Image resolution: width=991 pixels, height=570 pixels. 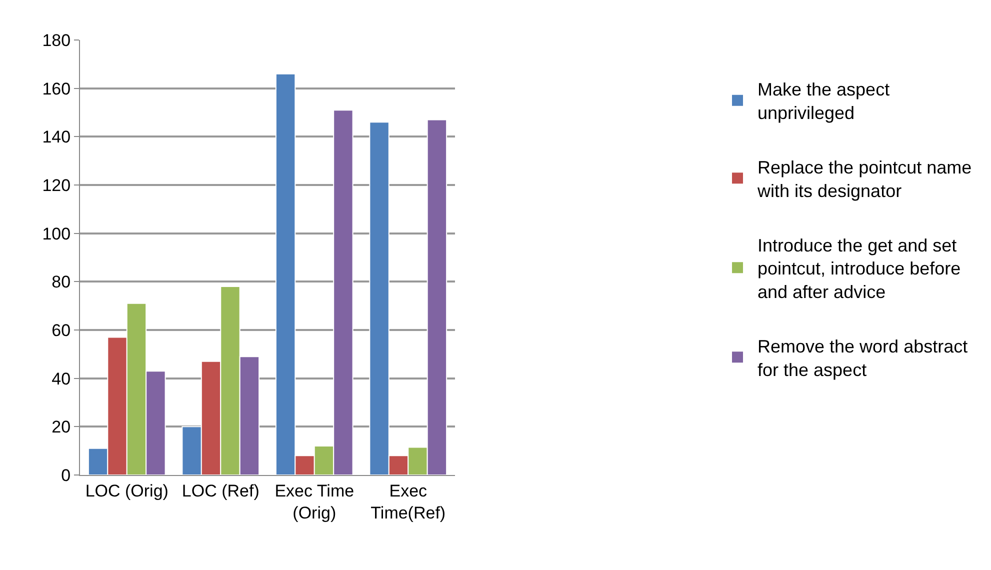 What do you see at coordinates (408, 501) in the screenshot?
I see `x-tick-label: Exec Time(Ref)` at bounding box center [408, 501].